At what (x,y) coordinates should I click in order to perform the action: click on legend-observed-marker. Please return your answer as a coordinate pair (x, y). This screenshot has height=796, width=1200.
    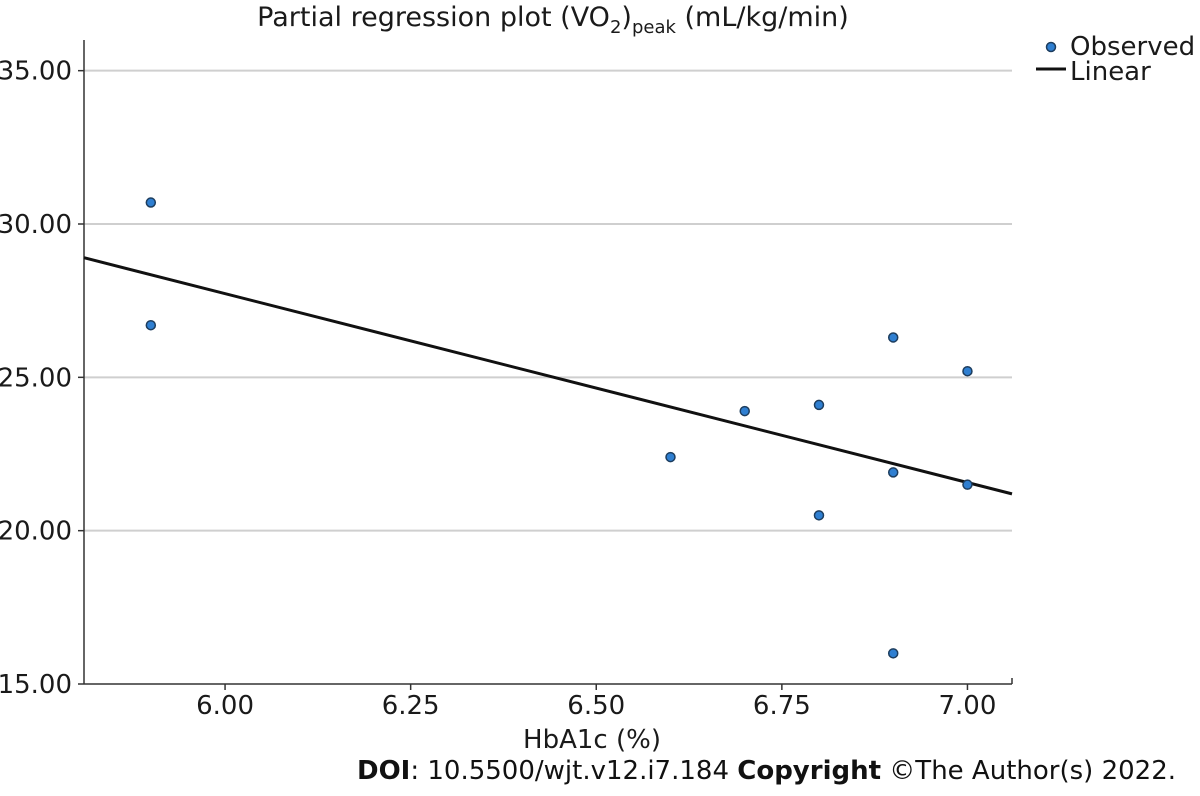
    Looking at the image, I should click on (1051, 47).